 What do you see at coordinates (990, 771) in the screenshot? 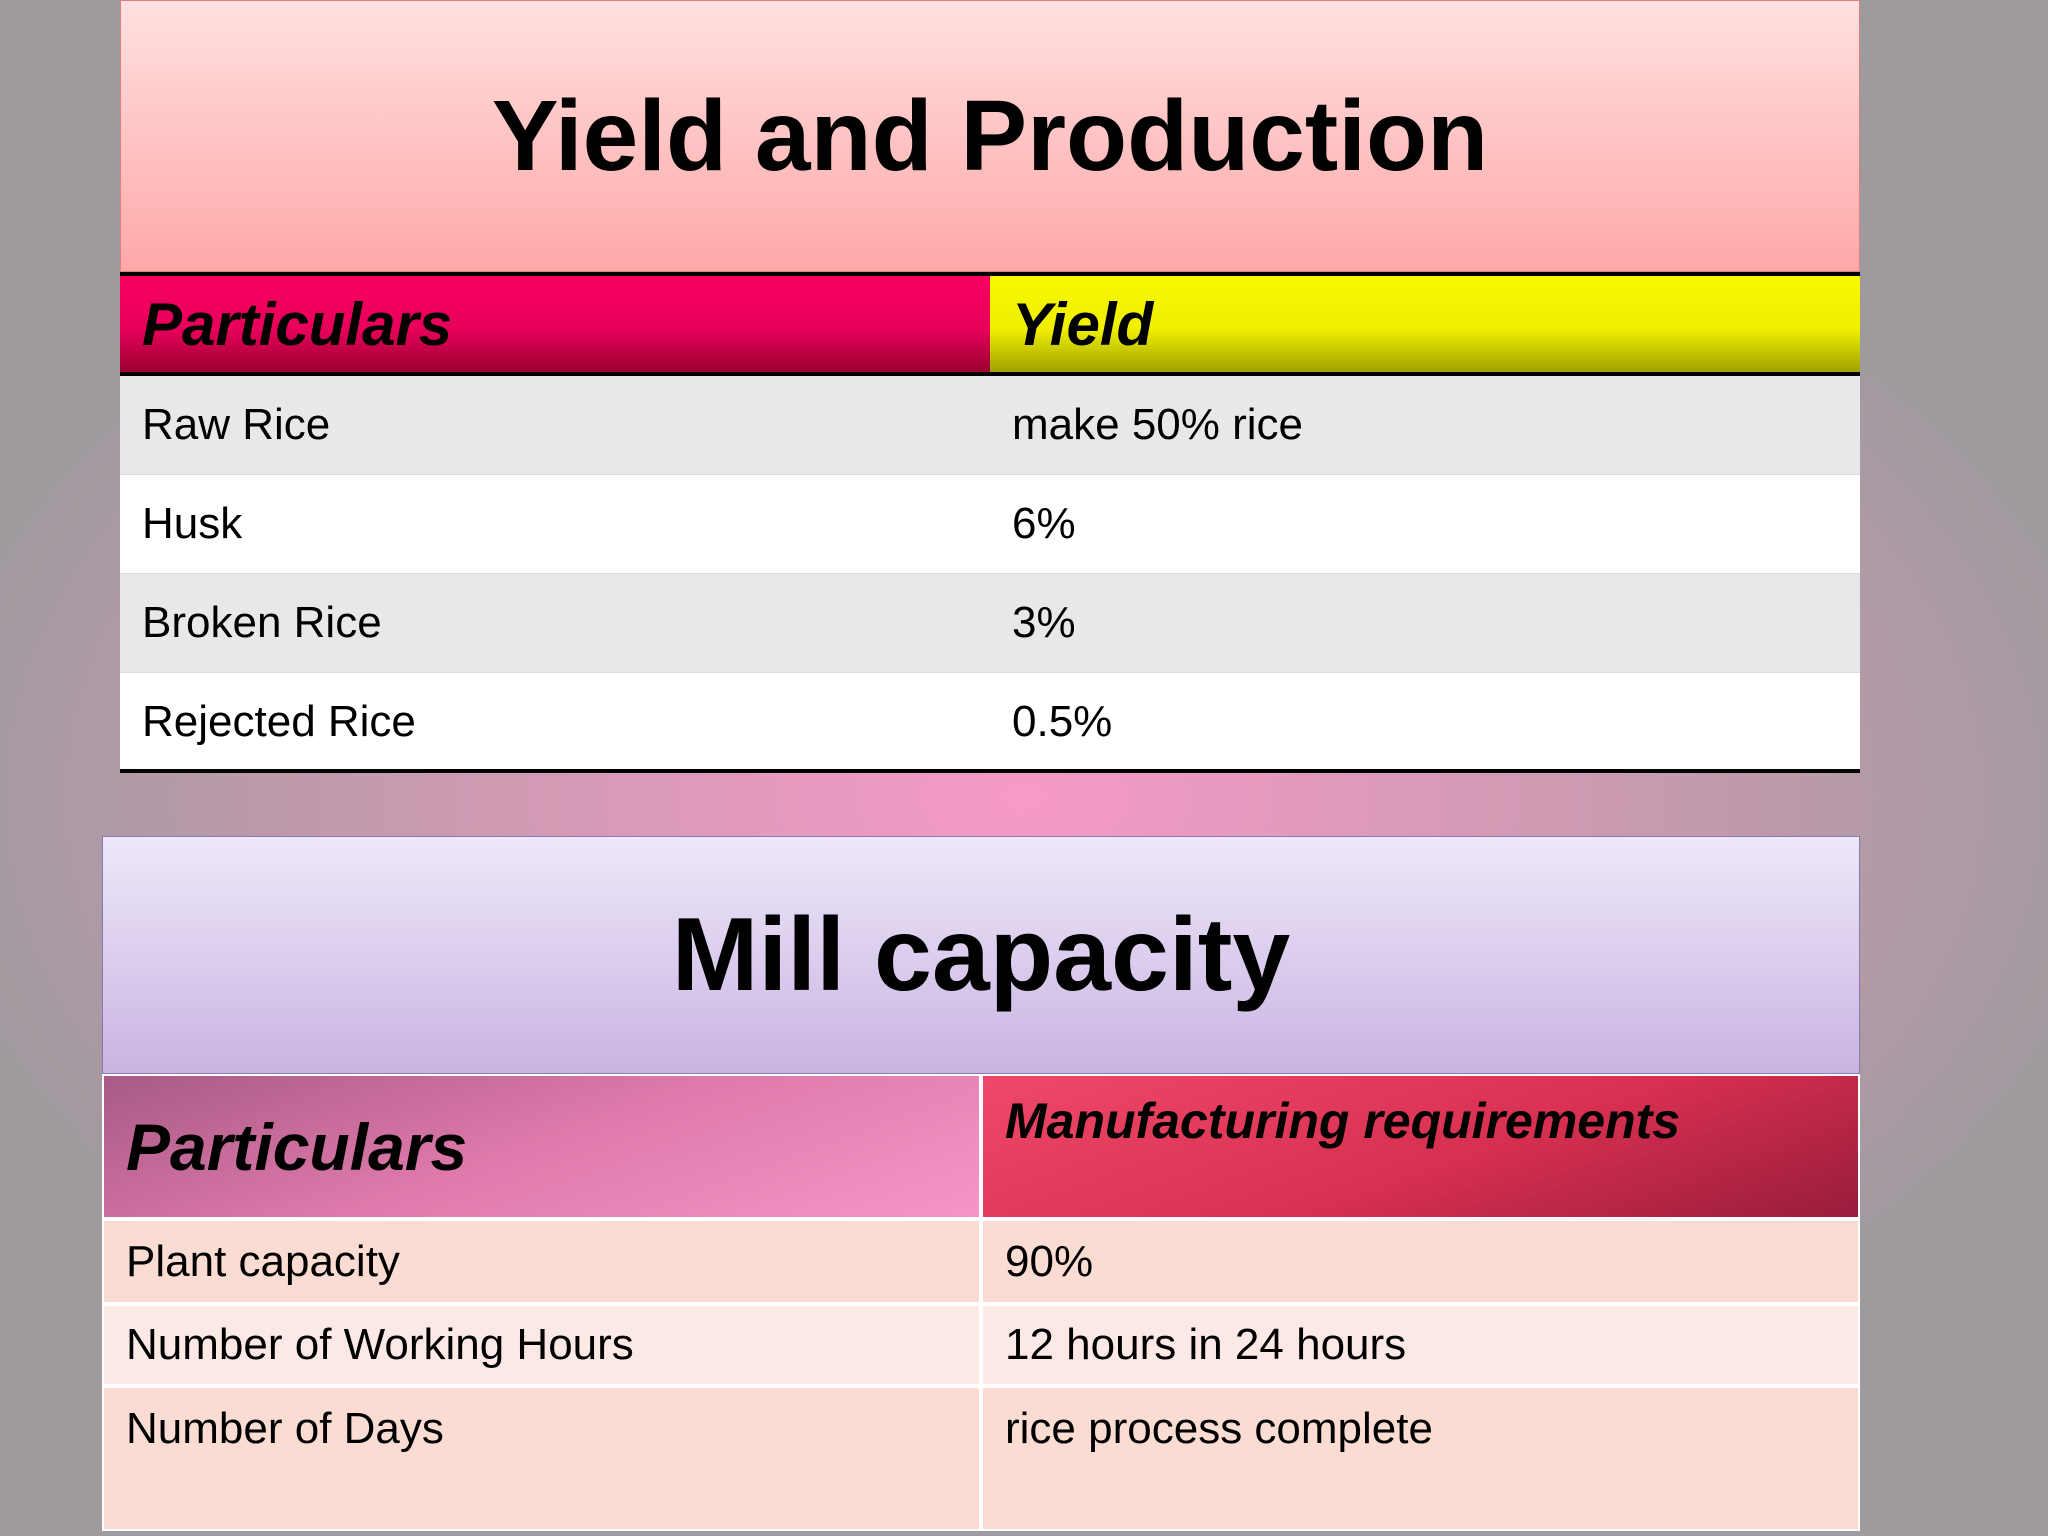
I see `rule` at bounding box center [990, 771].